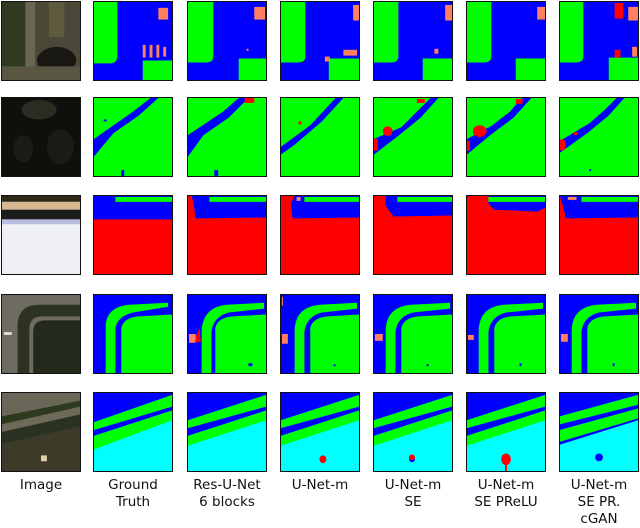 The width and height of the screenshot is (640, 528). I want to click on column-label-u-net-m-se-prelu: U-Net-m SE PReLU, so click(506, 494).